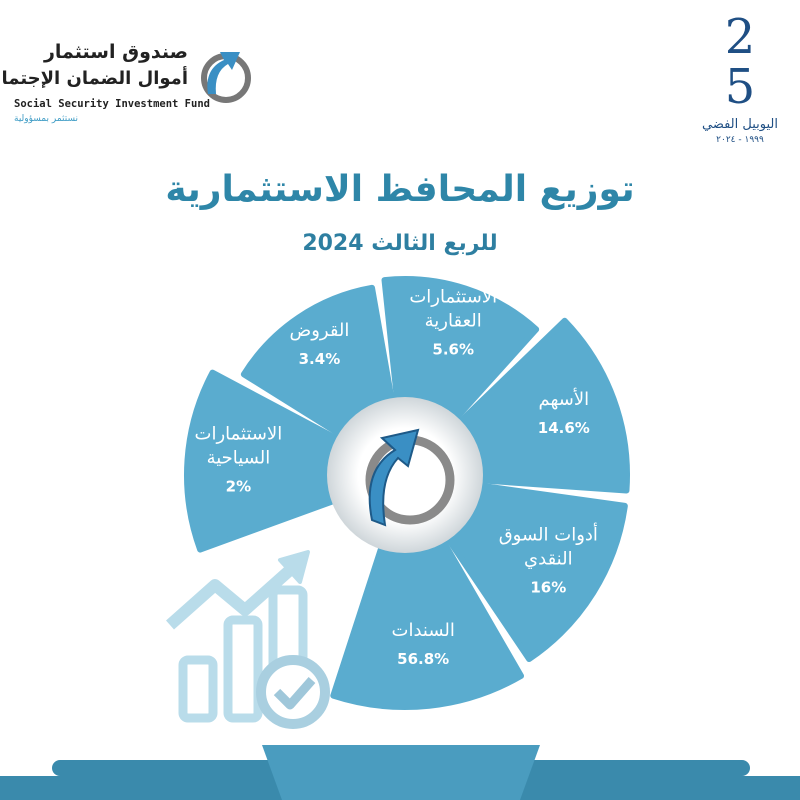 Image resolution: width=800 pixels, height=800 pixels. What do you see at coordinates (423, 644) in the screenshot?
I see `segment-label-5: السندات 56.8%` at bounding box center [423, 644].